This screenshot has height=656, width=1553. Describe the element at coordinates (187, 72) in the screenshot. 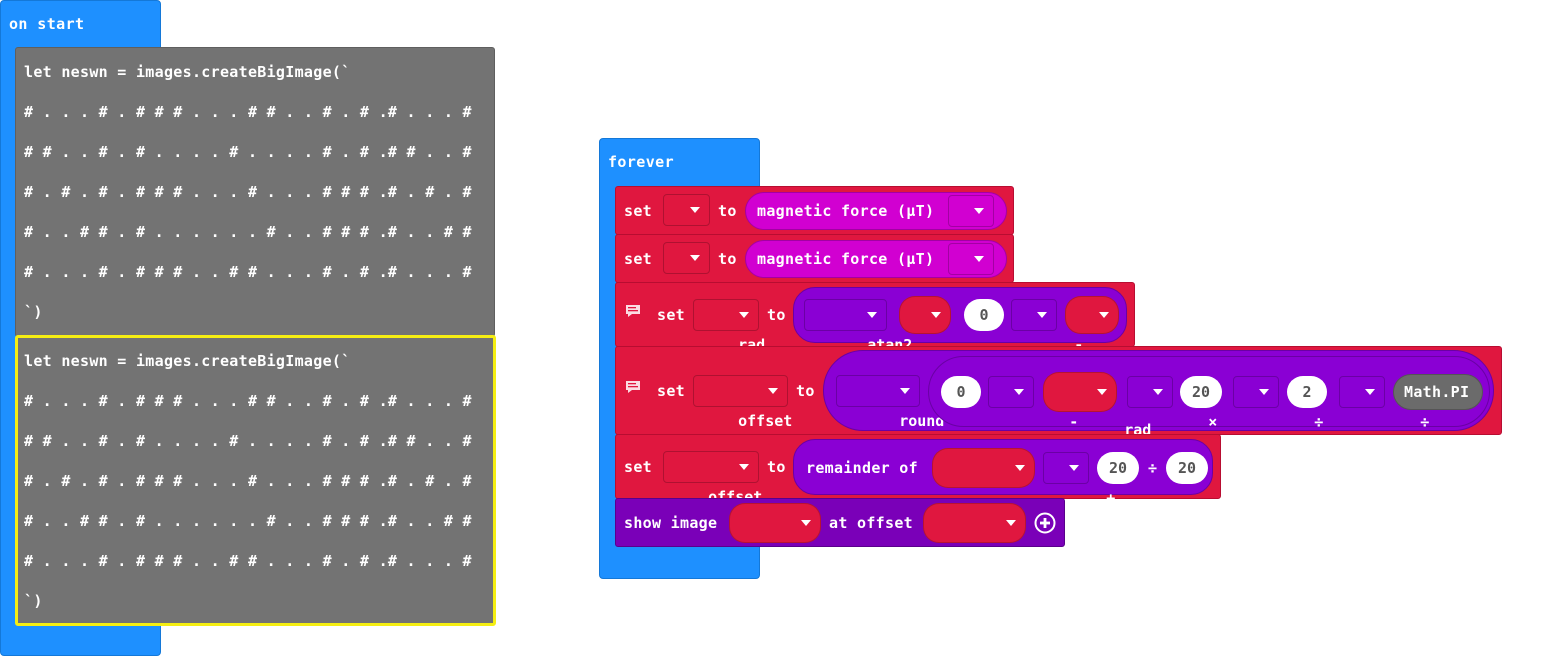

I see `code-line: let neswn = images.createBigImage(`` at that location.